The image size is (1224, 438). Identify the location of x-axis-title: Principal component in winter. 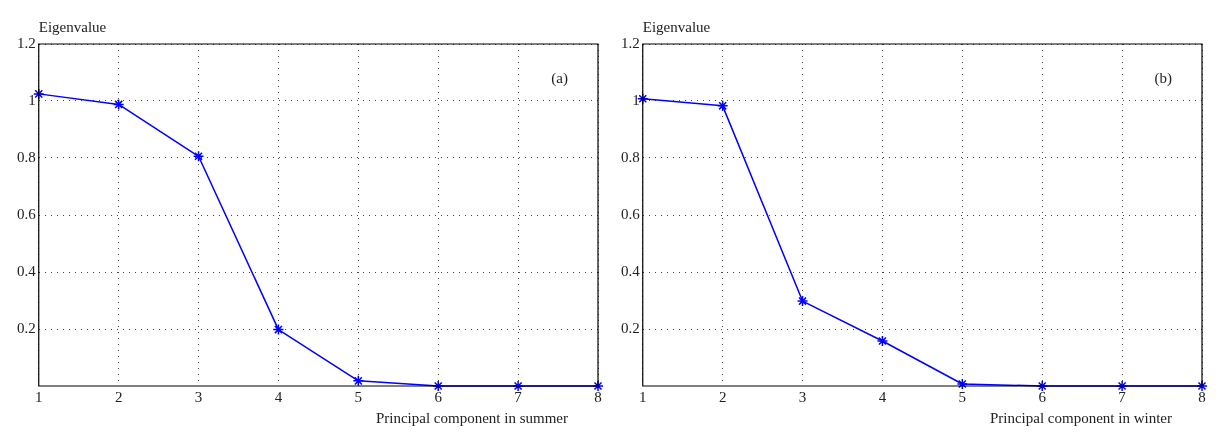
(1080, 418).